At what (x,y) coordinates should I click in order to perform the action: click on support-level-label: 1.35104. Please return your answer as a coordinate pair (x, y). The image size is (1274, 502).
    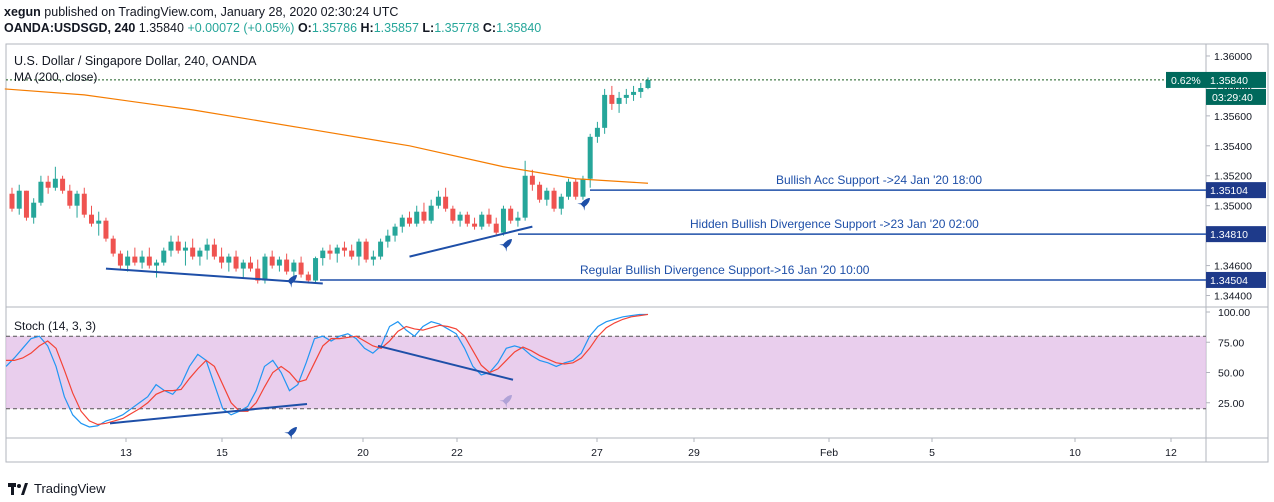
    Looking at the image, I should click on (1229, 191).